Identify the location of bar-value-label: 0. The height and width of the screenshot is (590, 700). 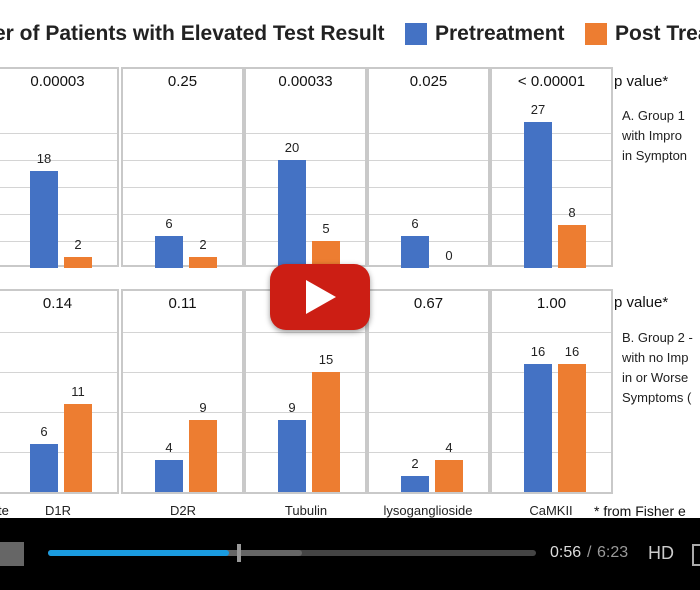
(449, 255).